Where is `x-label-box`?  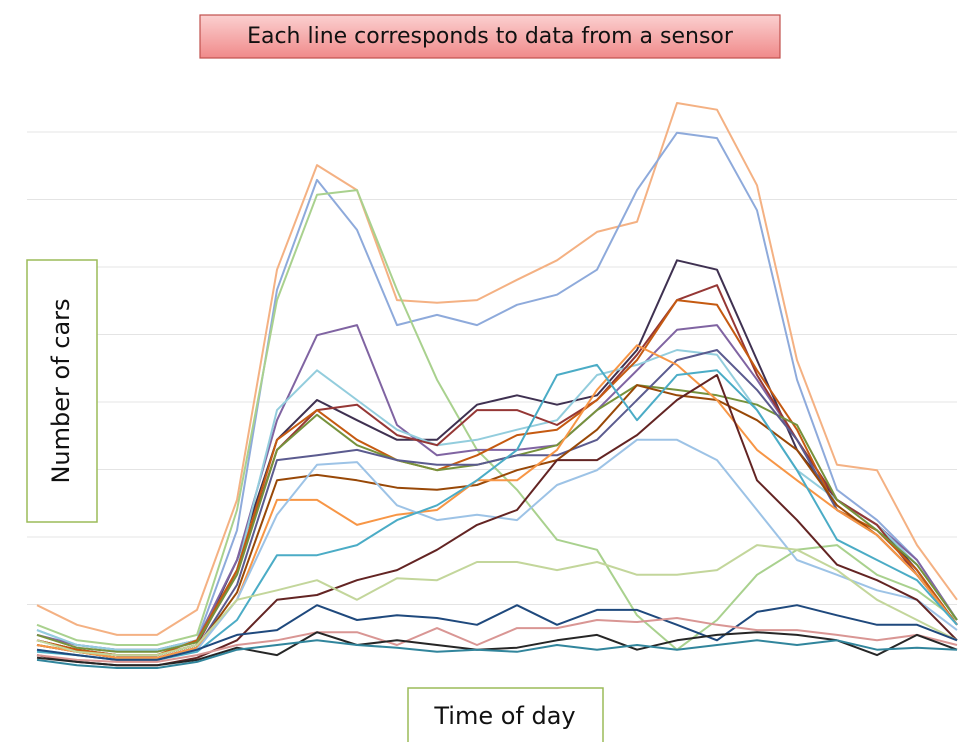
x-label-box is located at coordinates (505, 714).